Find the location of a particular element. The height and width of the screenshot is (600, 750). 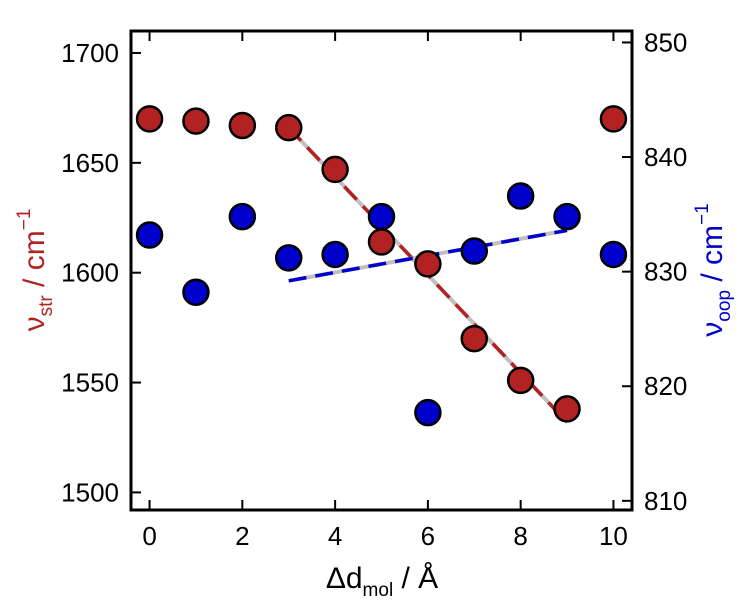

x-axis-label-unit: / Å is located at coordinates (415, 578).